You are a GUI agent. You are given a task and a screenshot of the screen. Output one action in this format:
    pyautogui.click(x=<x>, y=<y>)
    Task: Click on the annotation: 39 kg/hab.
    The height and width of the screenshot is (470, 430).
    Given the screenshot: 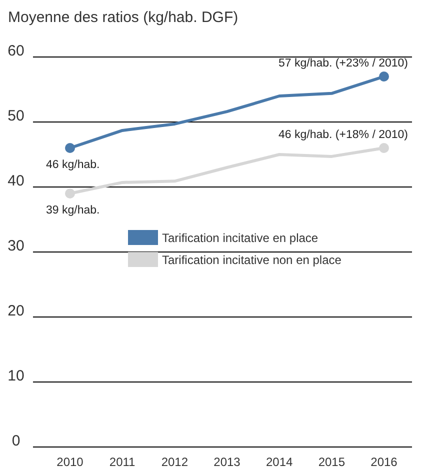 What is the action you would take?
    pyautogui.click(x=73, y=210)
    